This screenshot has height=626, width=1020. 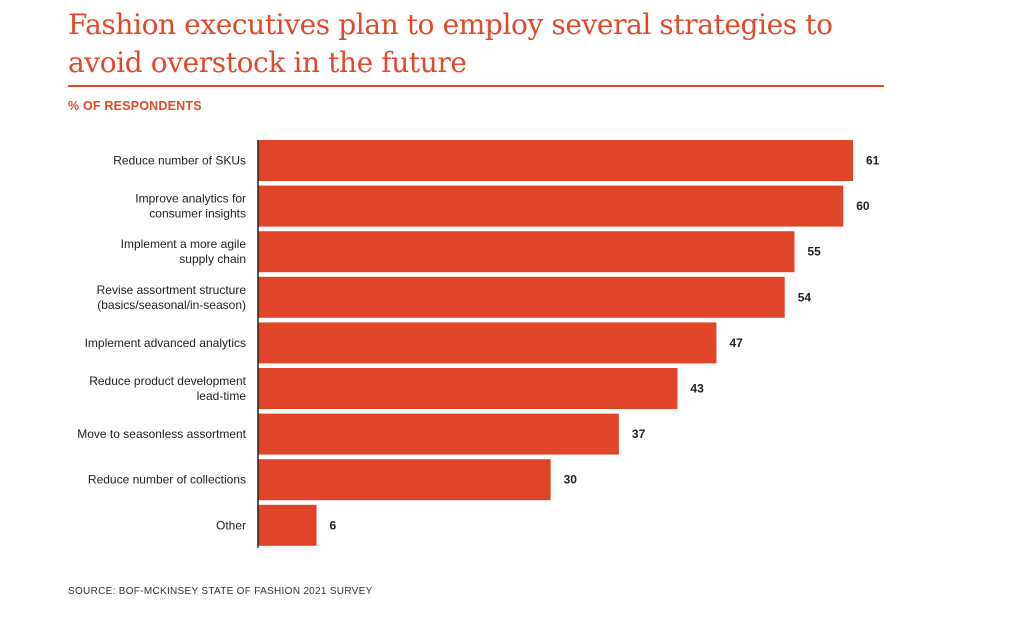 I want to click on category-label-8: Reduce number of collections, so click(x=167, y=480).